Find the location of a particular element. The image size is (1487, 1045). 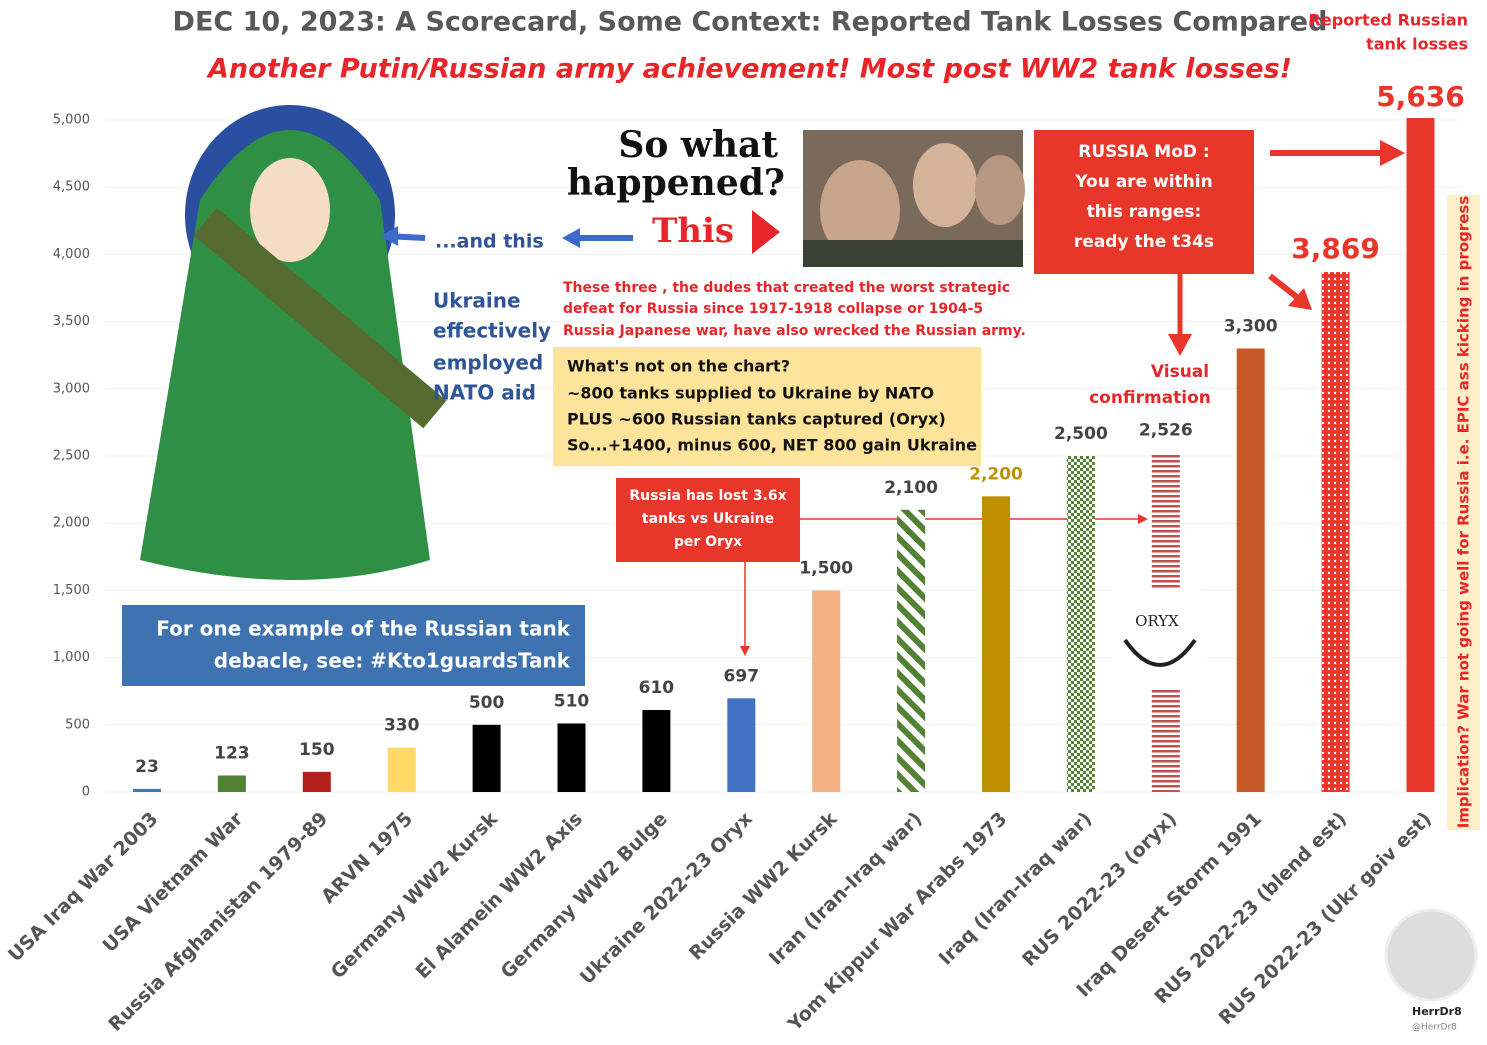

annotation: Reported Russian is located at coordinates (1388, 20).